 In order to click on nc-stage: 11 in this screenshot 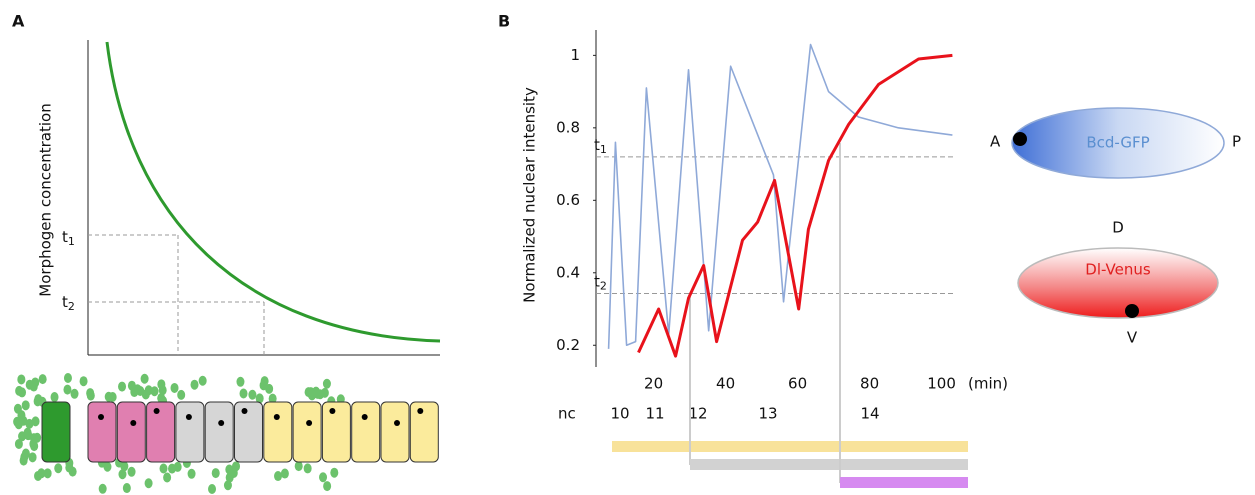, I will do `click(654, 414)`.